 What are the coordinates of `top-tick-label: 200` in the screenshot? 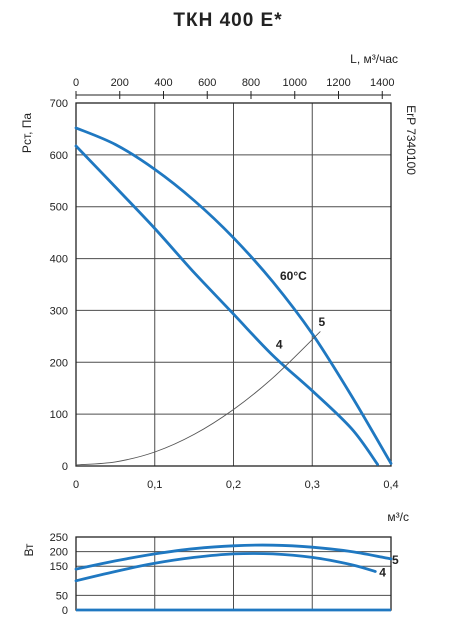 It's located at (120, 83).